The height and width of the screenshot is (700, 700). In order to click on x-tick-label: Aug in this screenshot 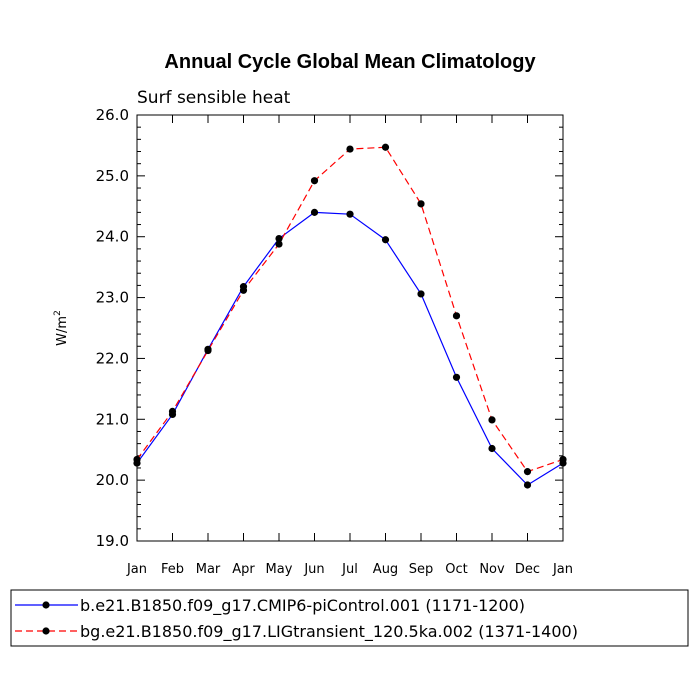, I will do `click(385, 569)`.